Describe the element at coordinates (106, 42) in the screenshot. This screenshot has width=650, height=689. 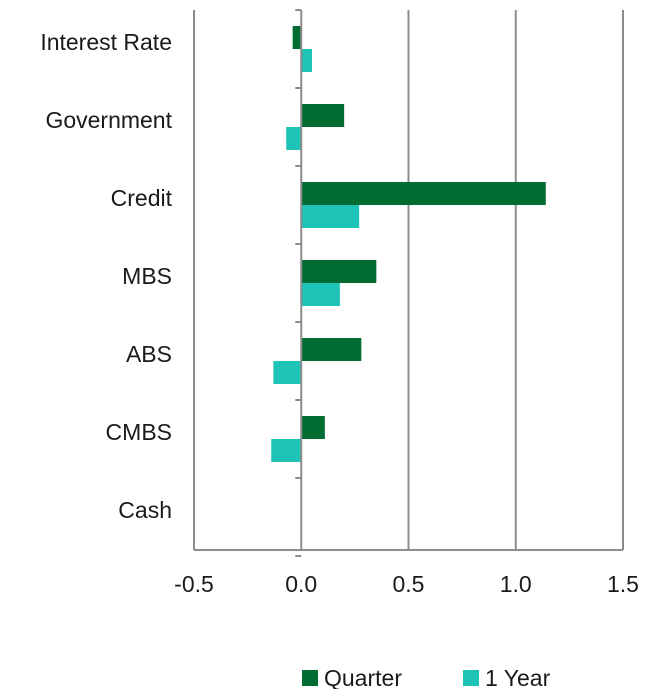
I see `category-label-interest-rate: Interest Rate` at that location.